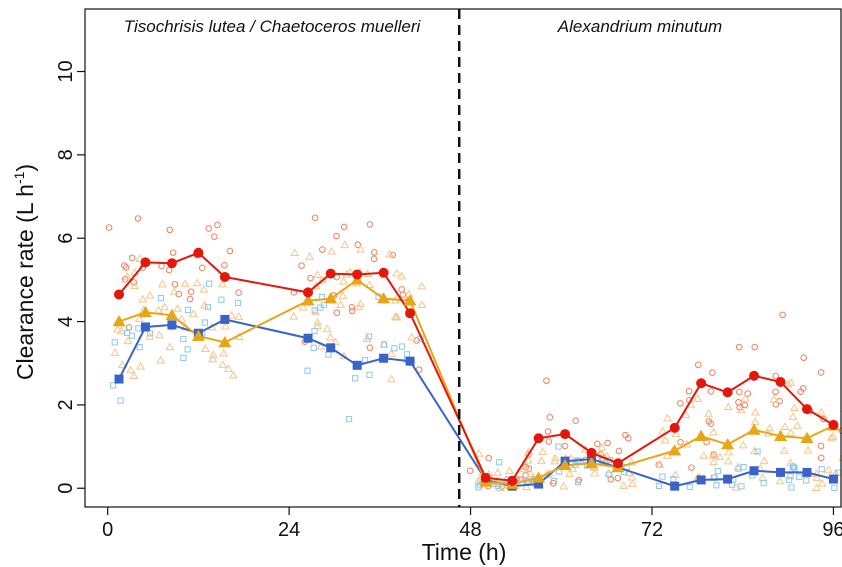 The width and height of the screenshot is (842, 567). Describe the element at coordinates (66, 71) in the screenshot. I see `y-tick-label: 10` at that location.